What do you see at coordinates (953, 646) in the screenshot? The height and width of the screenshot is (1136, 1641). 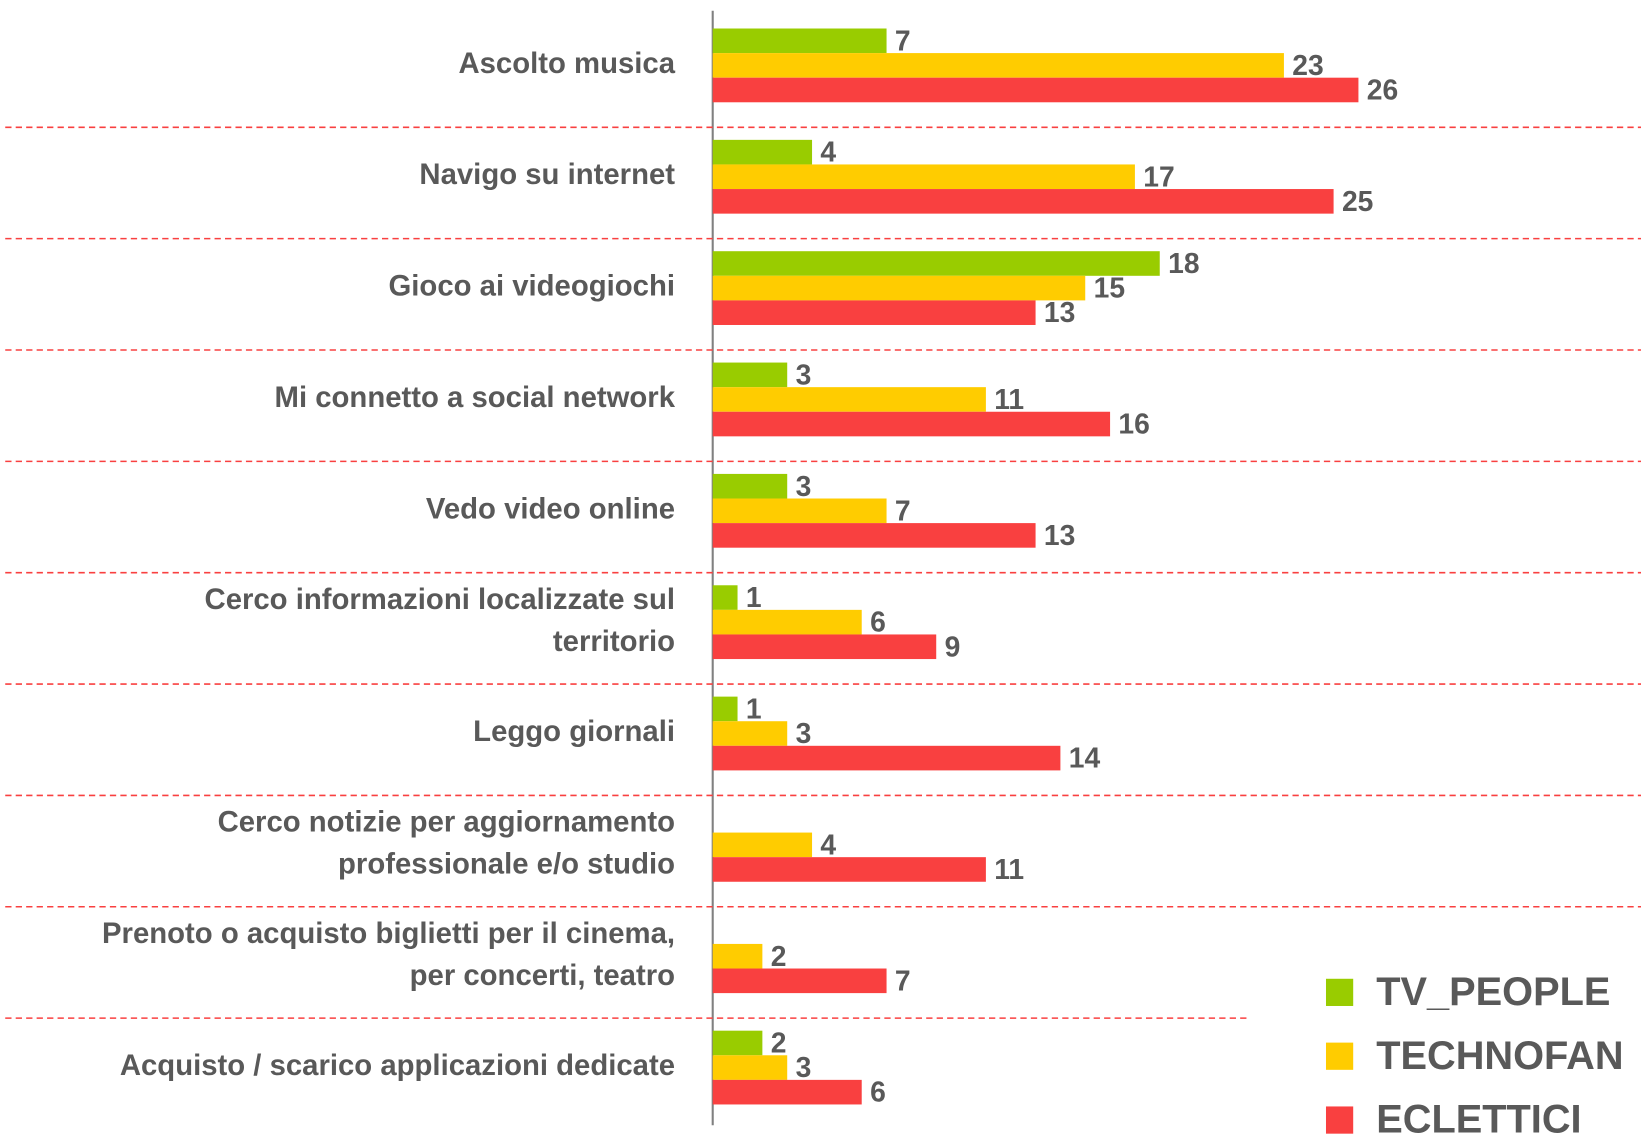 I see `value-label: 9` at bounding box center [953, 646].